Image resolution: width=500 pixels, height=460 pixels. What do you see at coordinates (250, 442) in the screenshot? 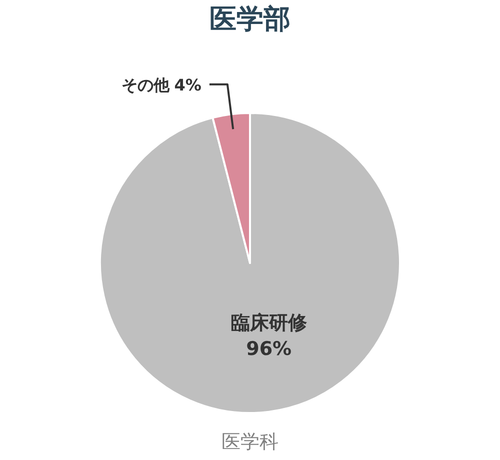
I see `text: 医学科` at bounding box center [250, 442].